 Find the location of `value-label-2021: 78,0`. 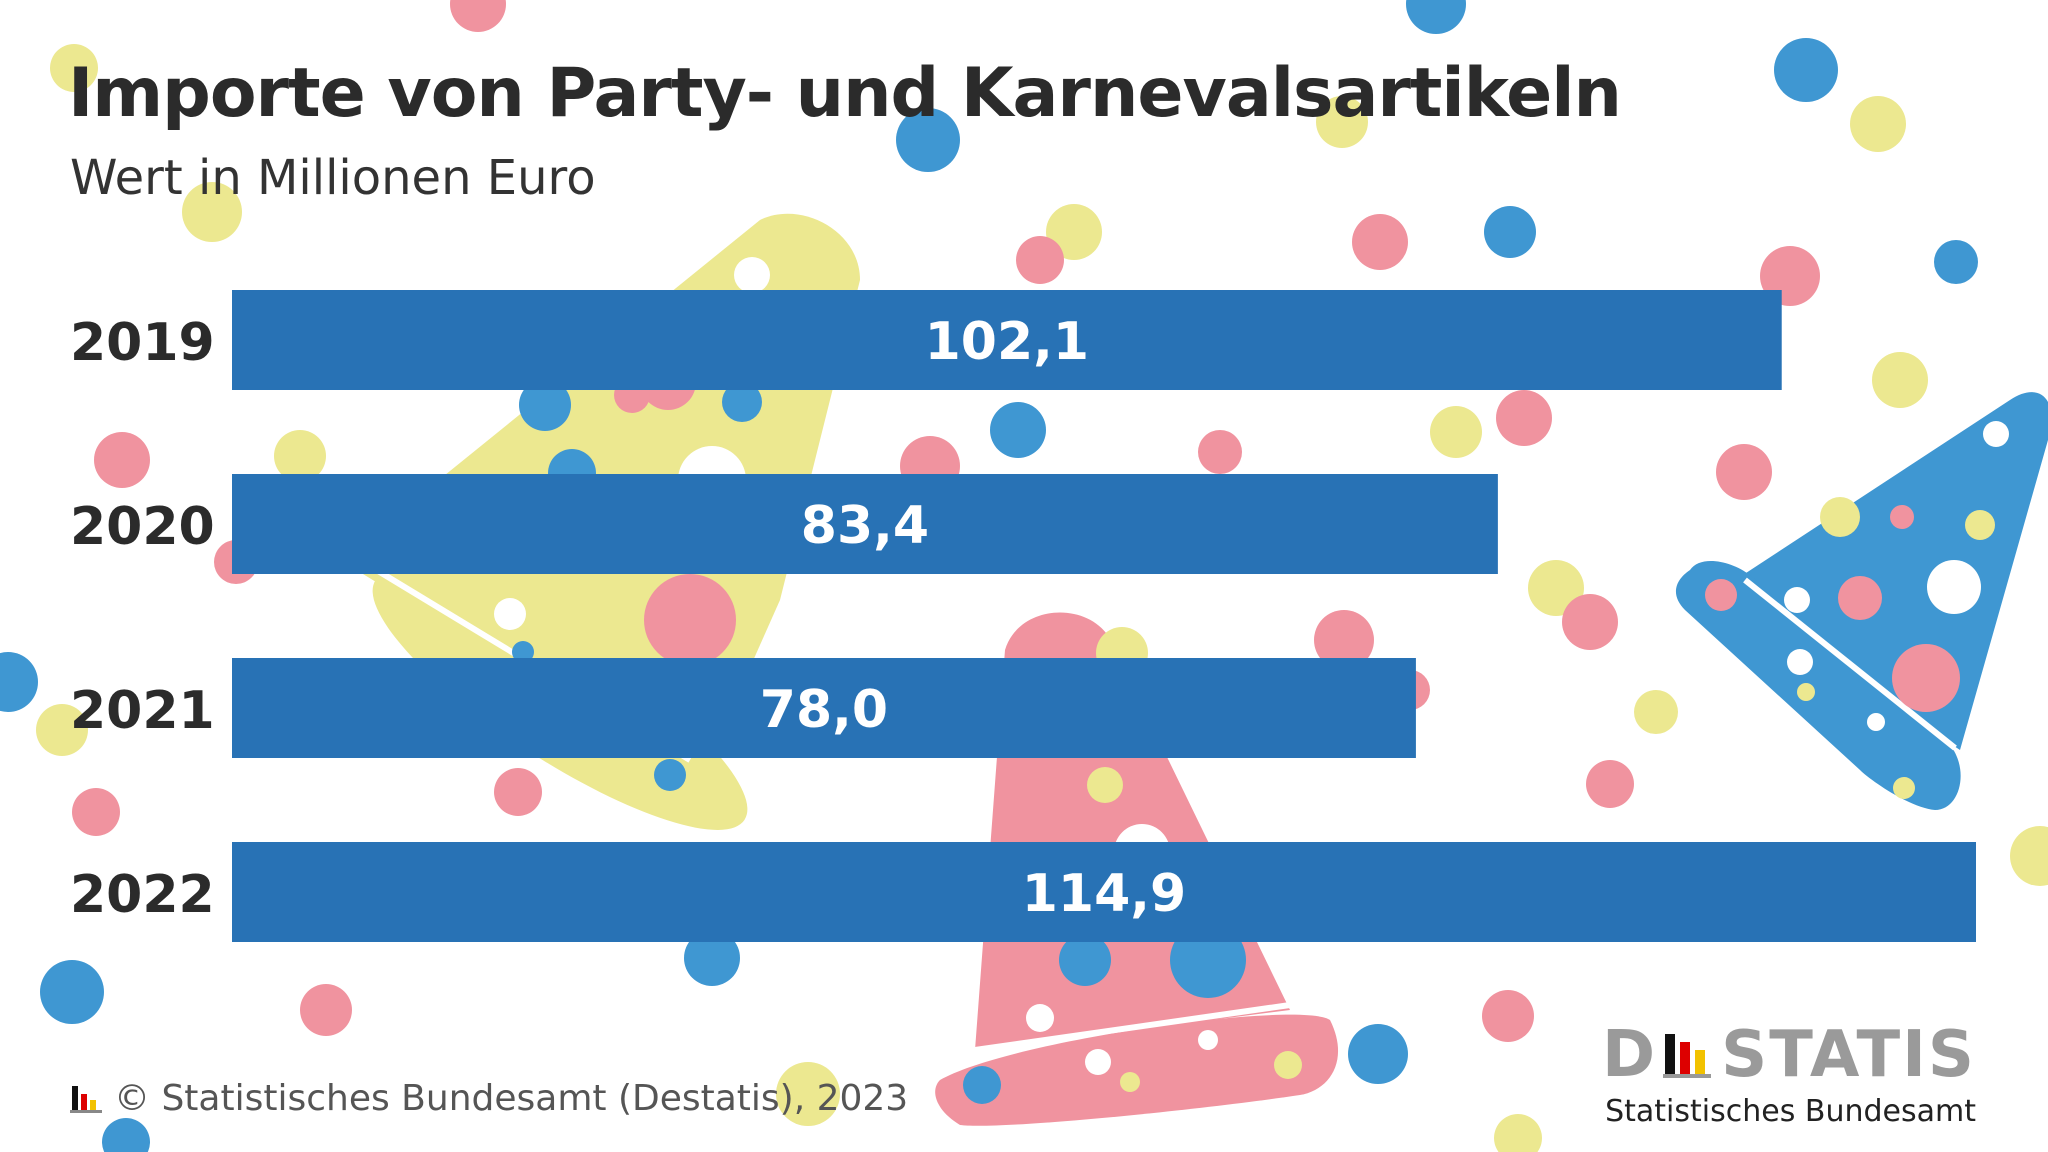

value-label-2021: 78,0 is located at coordinates (824, 710).